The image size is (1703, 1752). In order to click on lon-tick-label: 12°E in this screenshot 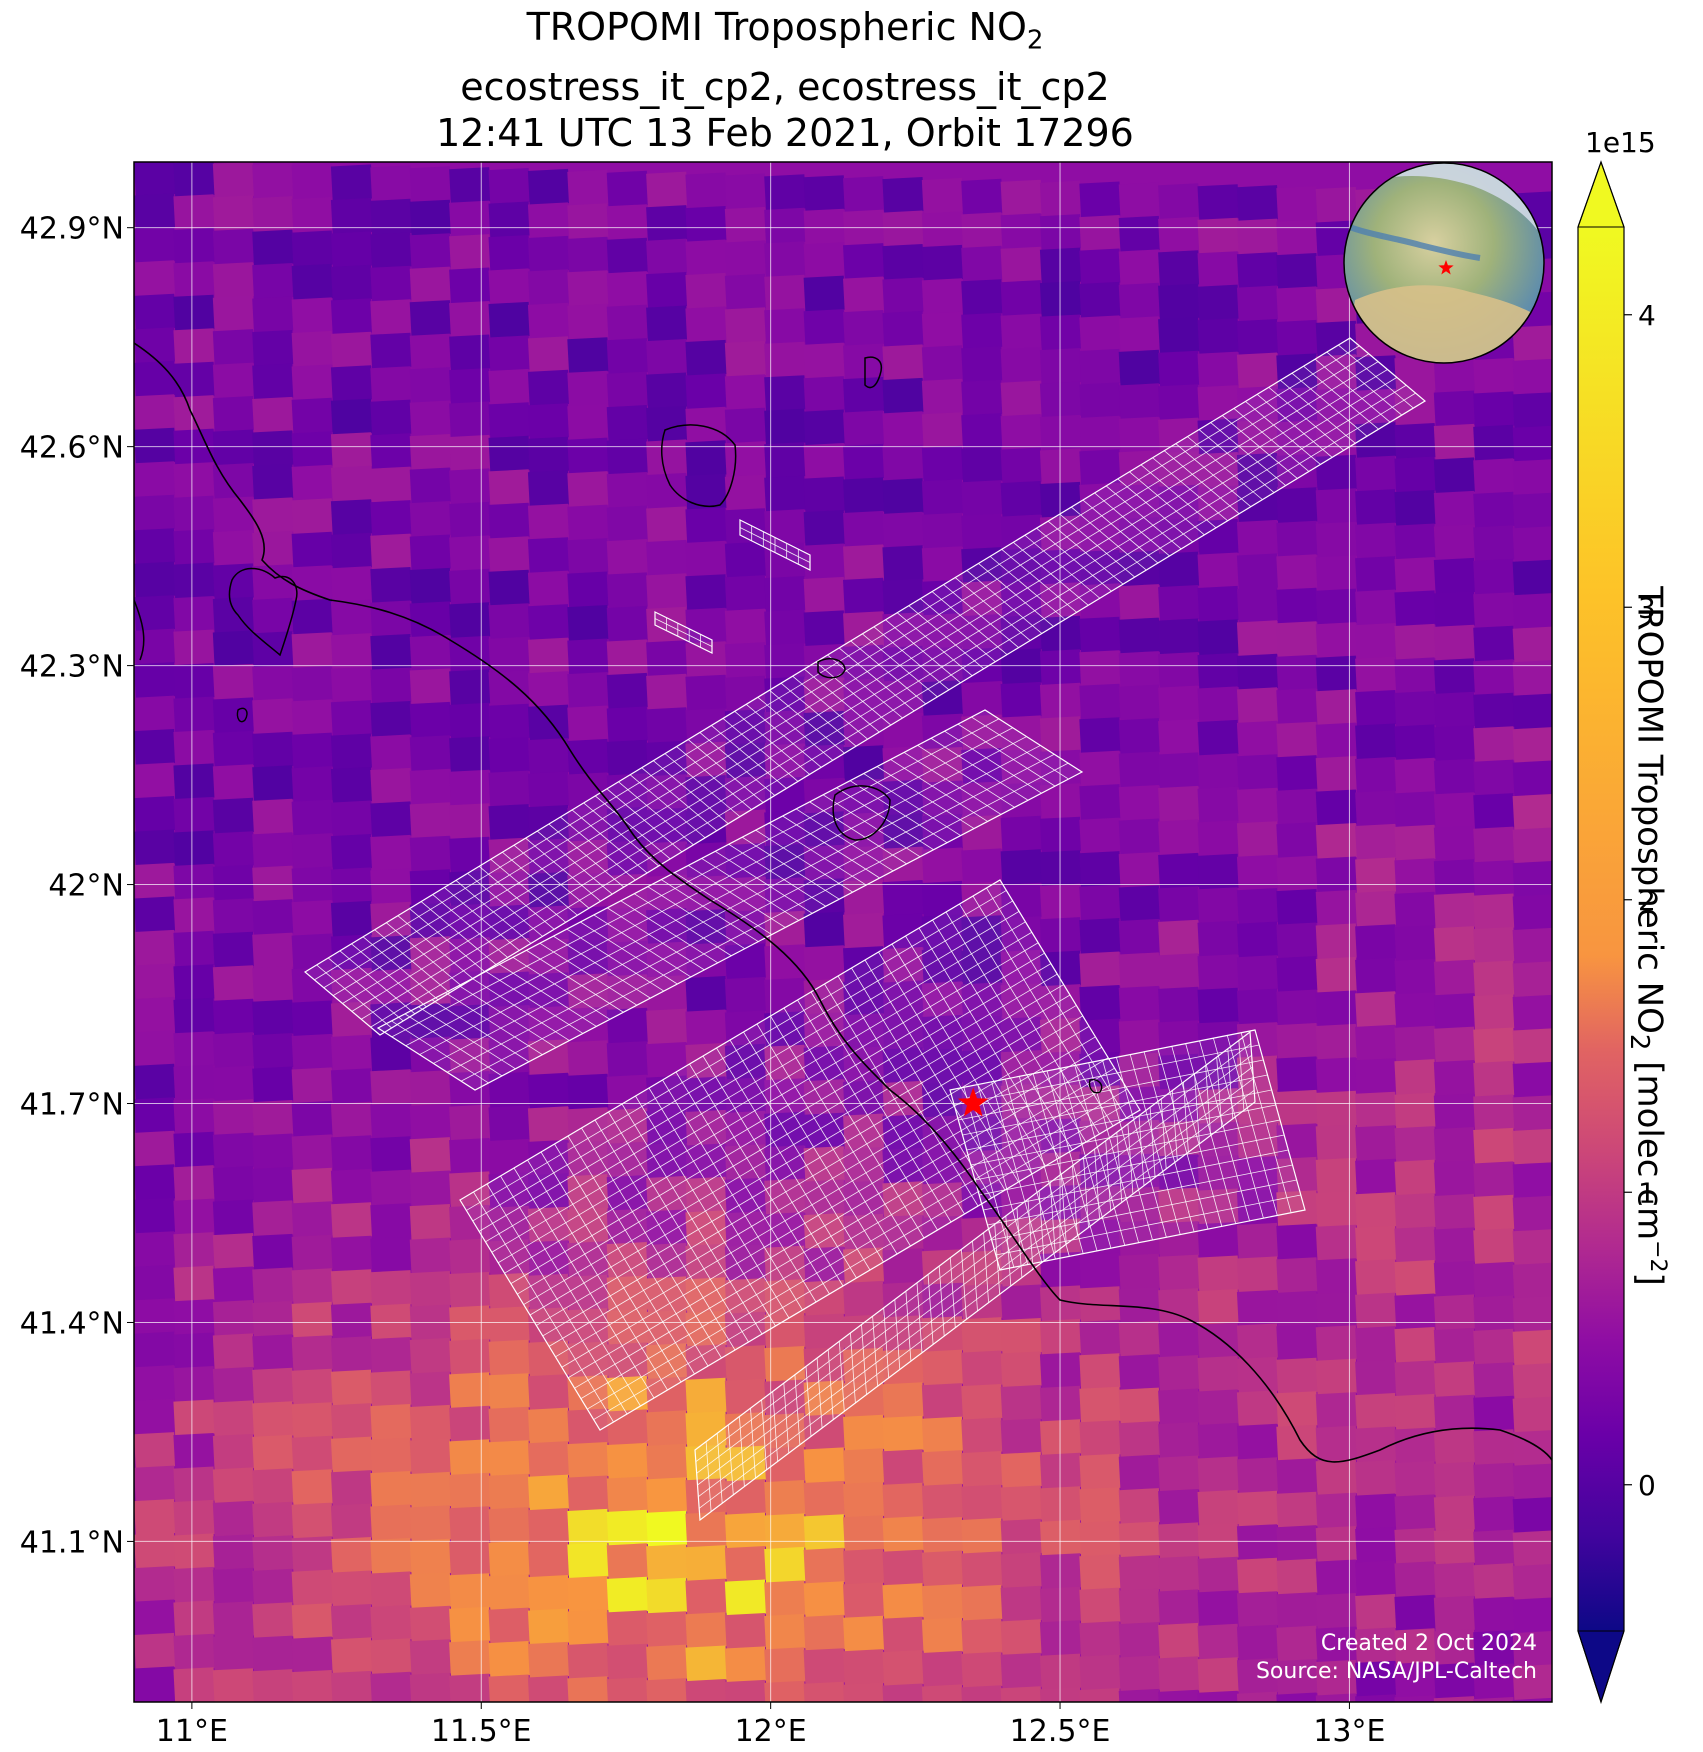, I will do `click(771, 1731)`.